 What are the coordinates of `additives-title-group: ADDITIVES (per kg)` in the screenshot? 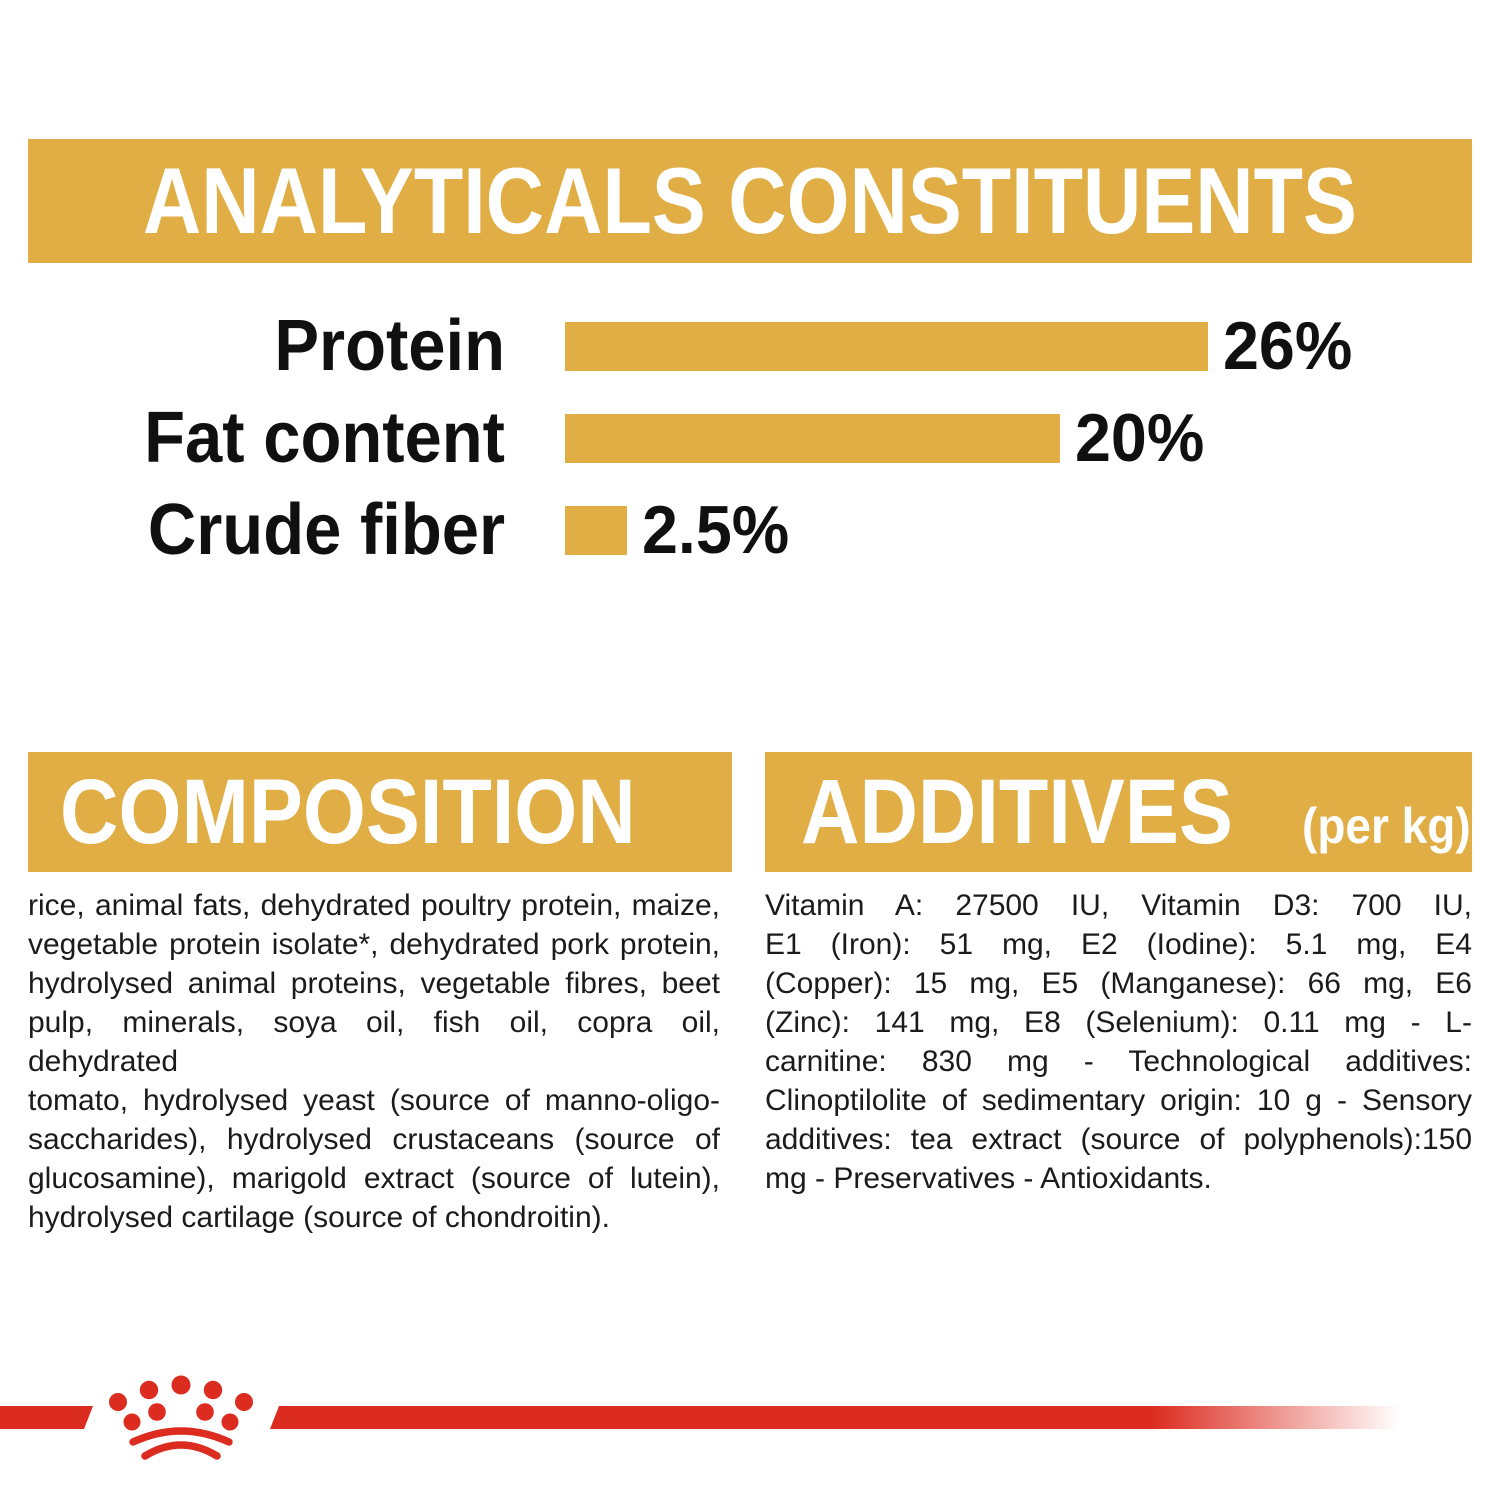 It's located at (1143, 812).